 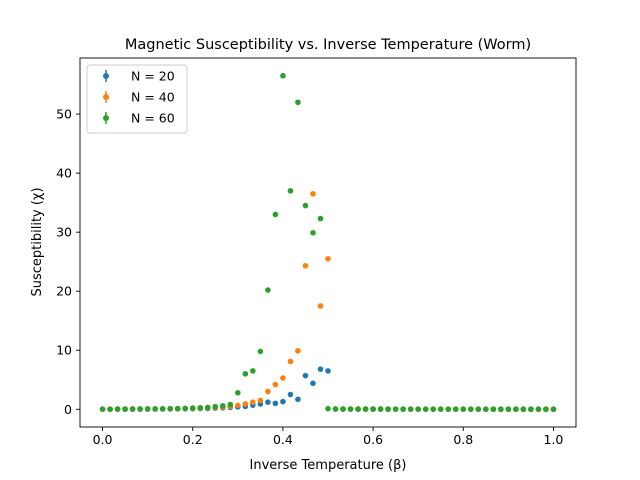 I want to click on x-tick-label: 0.0, so click(x=103, y=439).